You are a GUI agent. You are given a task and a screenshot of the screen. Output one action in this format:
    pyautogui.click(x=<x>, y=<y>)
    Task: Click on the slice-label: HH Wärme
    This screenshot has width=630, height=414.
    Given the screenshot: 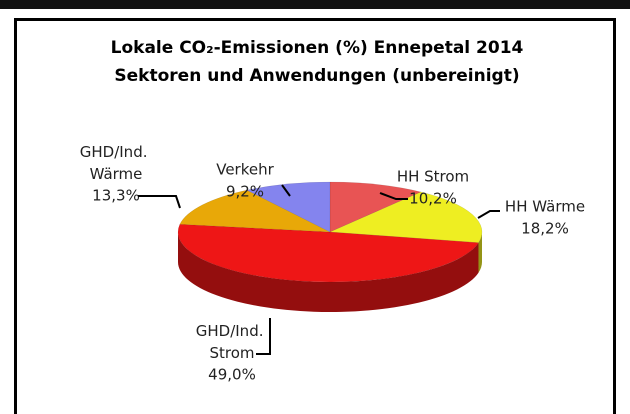 What is the action you would take?
    pyautogui.click(x=545, y=207)
    